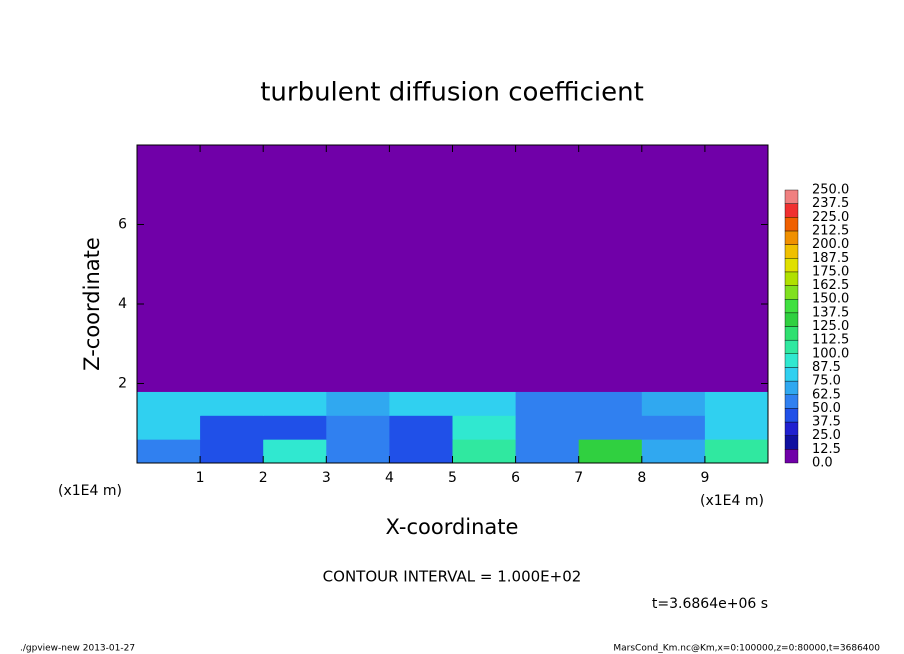  Describe the element at coordinates (263, 478) in the screenshot. I see `x-tick-label: 2` at that location.